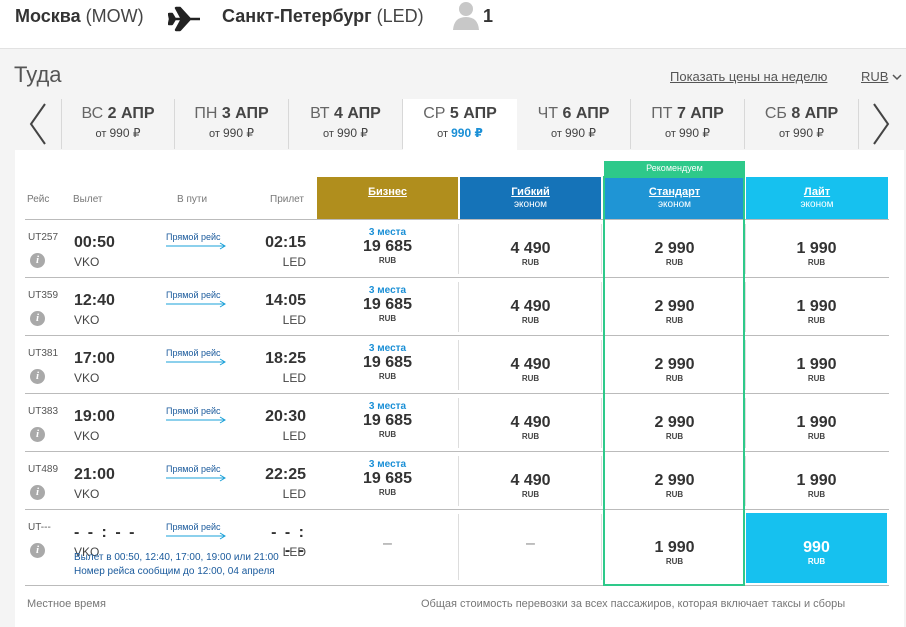 The image size is (906, 627). I want to click on next-dates-arrow-icon, so click(881, 124).